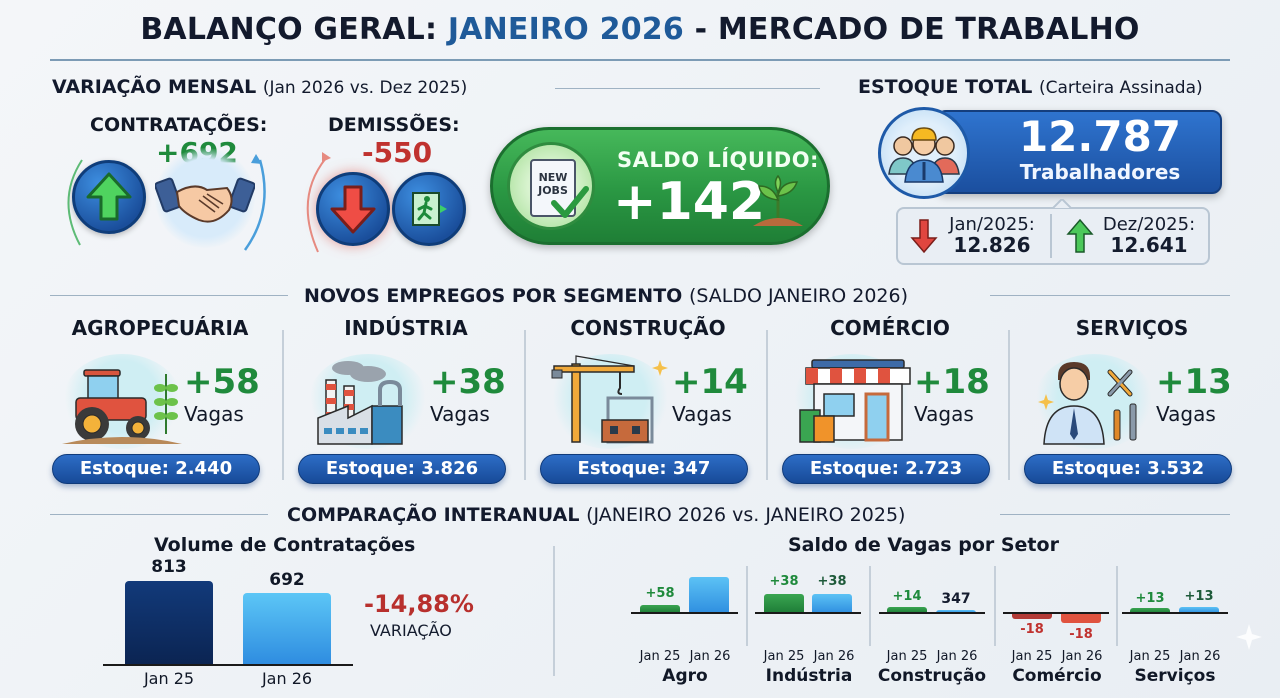 This screenshot has height=698, width=1280. Describe the element at coordinates (553, 190) in the screenshot. I see `badge-line2: JOBS` at that location.